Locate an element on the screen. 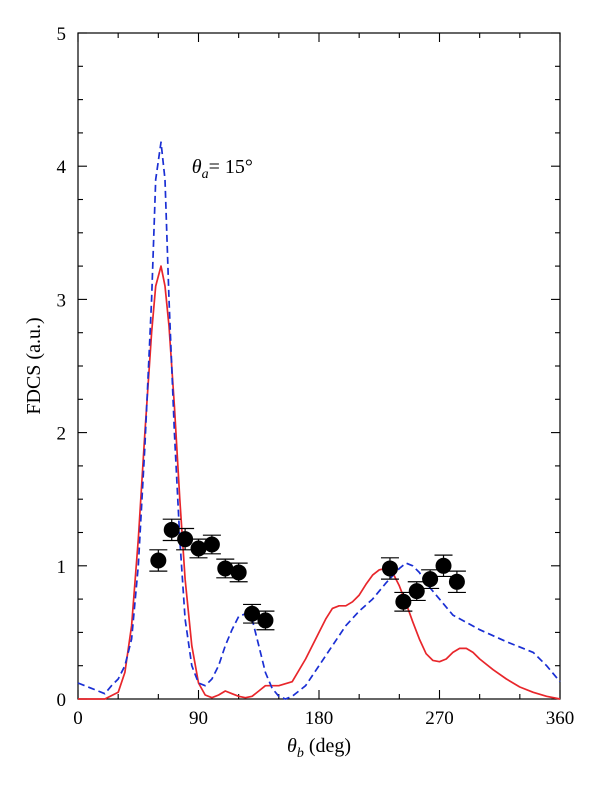 The width and height of the screenshot is (600, 785). y-tick-label: 1 is located at coordinates (62, 567).